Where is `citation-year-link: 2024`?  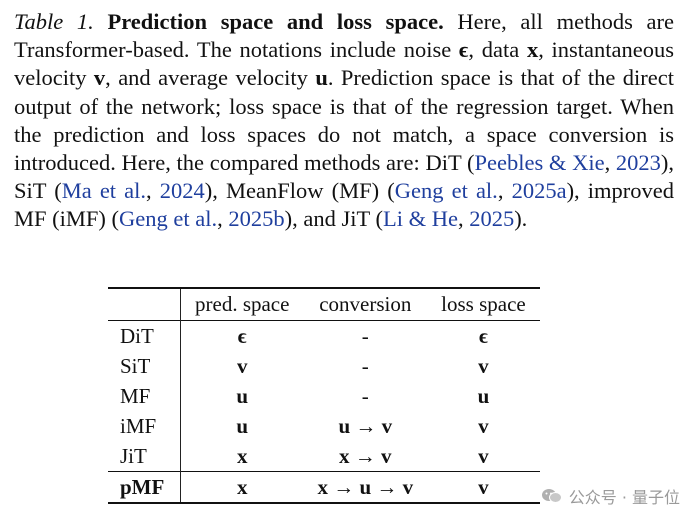 citation-year-link: 2024 is located at coordinates (182, 191).